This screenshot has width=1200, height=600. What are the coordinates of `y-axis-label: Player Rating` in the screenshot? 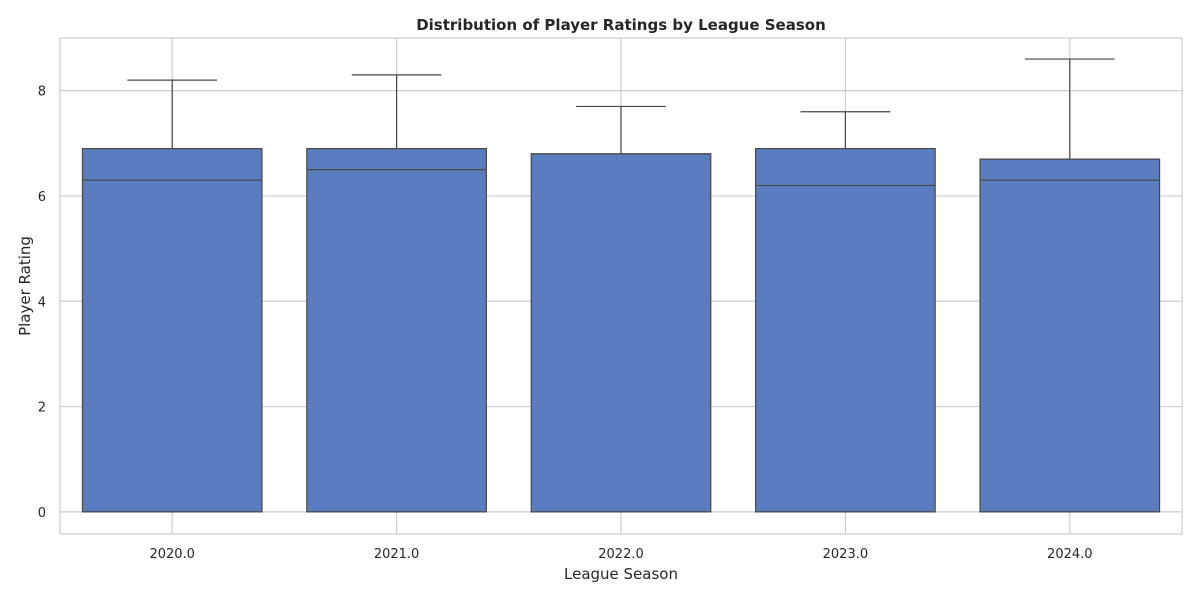 It's located at (25, 286).